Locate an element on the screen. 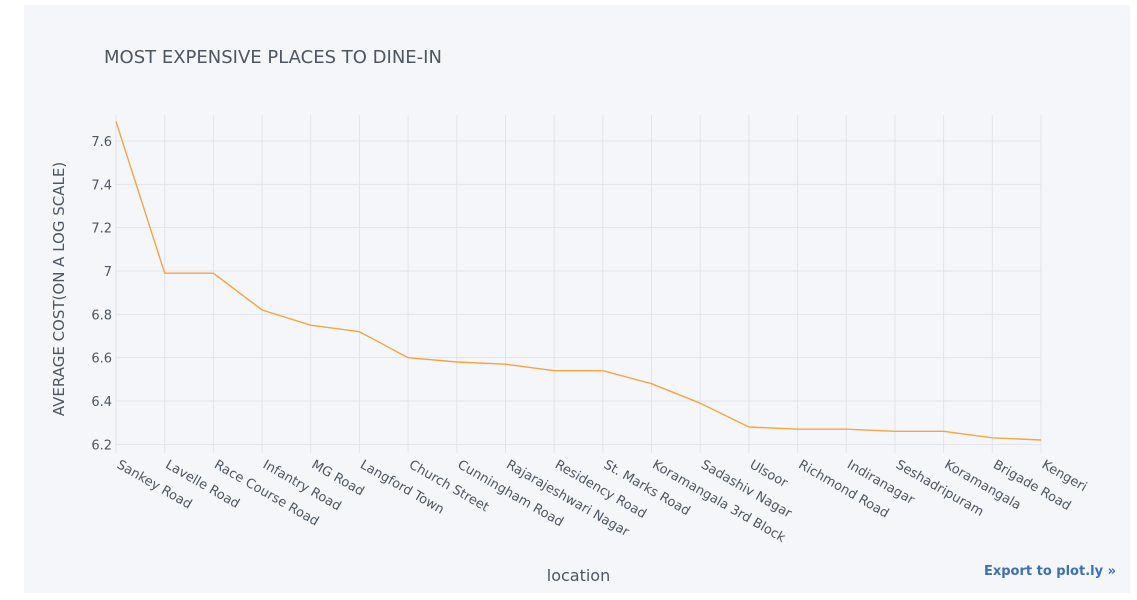 The image size is (1137, 600). y-tick-label: 6.6 is located at coordinates (101, 359).